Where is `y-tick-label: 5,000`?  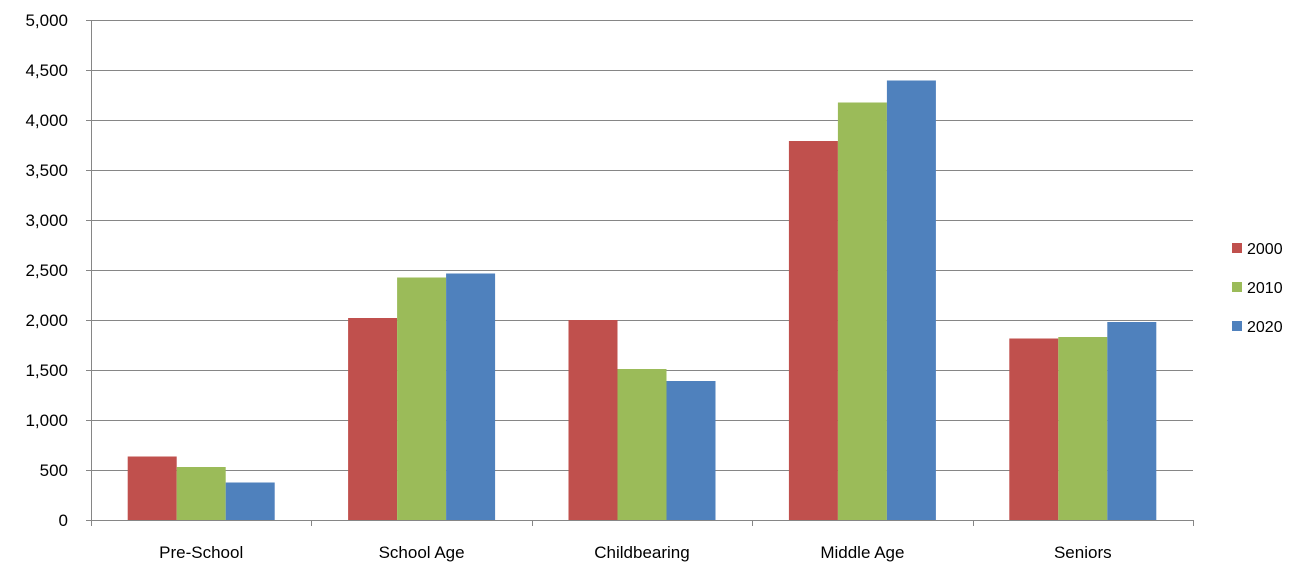 y-tick-label: 5,000 is located at coordinates (46, 20).